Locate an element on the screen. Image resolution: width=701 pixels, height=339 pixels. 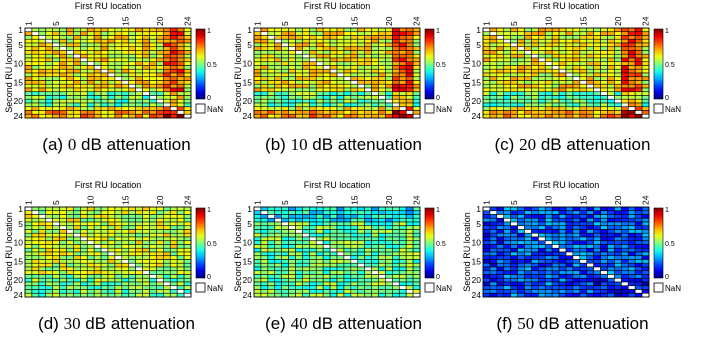
plot-frame is located at coordinates (108, 252).